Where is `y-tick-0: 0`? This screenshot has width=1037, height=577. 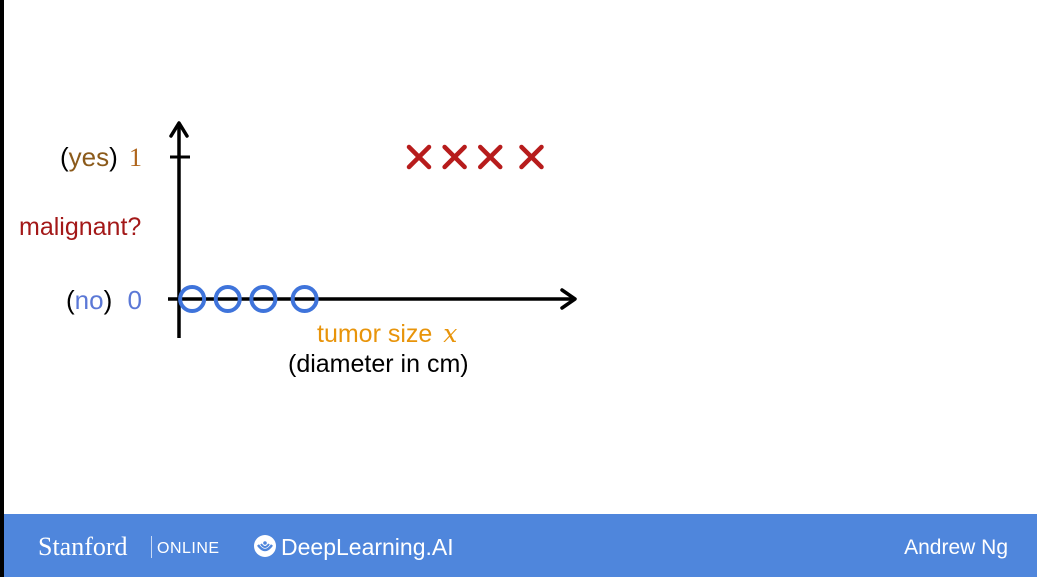 y-tick-0: 0 is located at coordinates (134, 300).